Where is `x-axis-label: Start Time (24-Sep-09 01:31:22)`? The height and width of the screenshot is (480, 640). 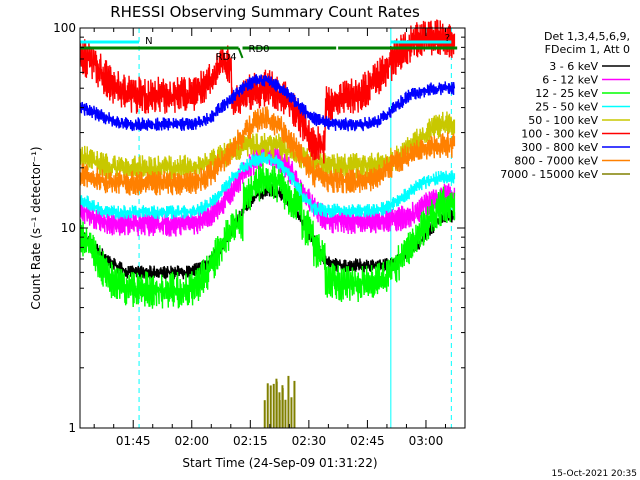 x-axis-label: Start Time (24-Sep-09 01:31:22) is located at coordinates (279, 463).